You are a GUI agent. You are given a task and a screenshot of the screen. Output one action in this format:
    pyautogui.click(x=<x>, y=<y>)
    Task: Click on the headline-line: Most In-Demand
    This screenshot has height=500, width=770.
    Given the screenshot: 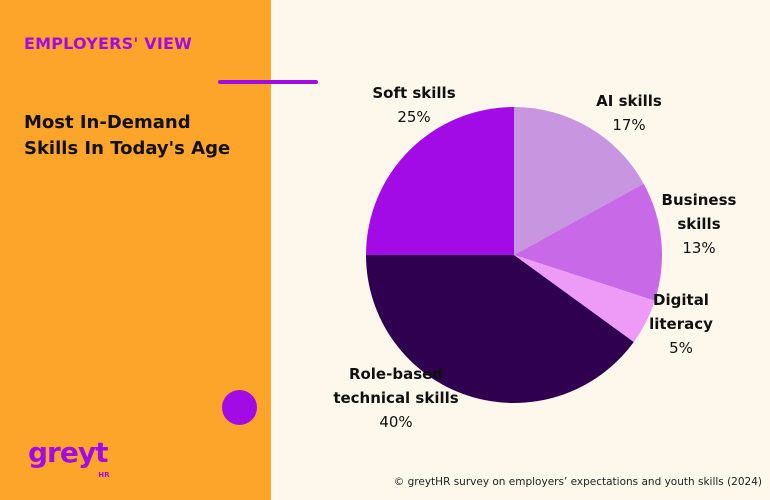 What is the action you would take?
    pyautogui.click(x=107, y=122)
    